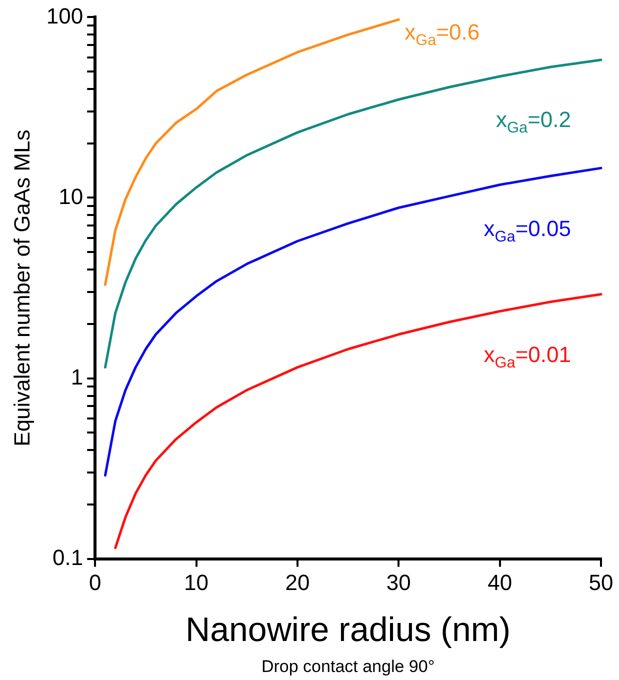 The image size is (619, 680). Describe the element at coordinates (21, 288) in the screenshot. I see `y-axis-title: Equivalent number of GaAs MLs` at that location.